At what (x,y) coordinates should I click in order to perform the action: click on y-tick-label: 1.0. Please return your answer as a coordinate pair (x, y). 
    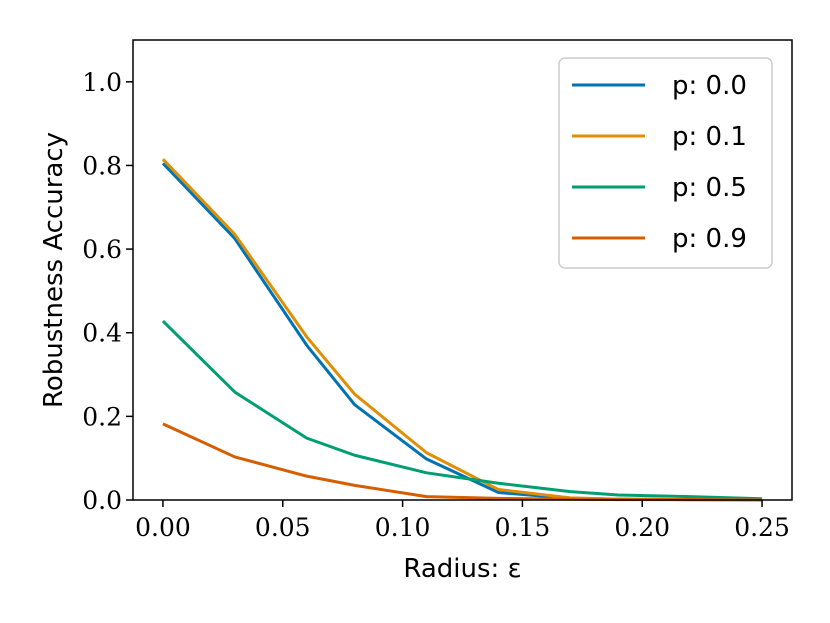
    Looking at the image, I should click on (102, 82).